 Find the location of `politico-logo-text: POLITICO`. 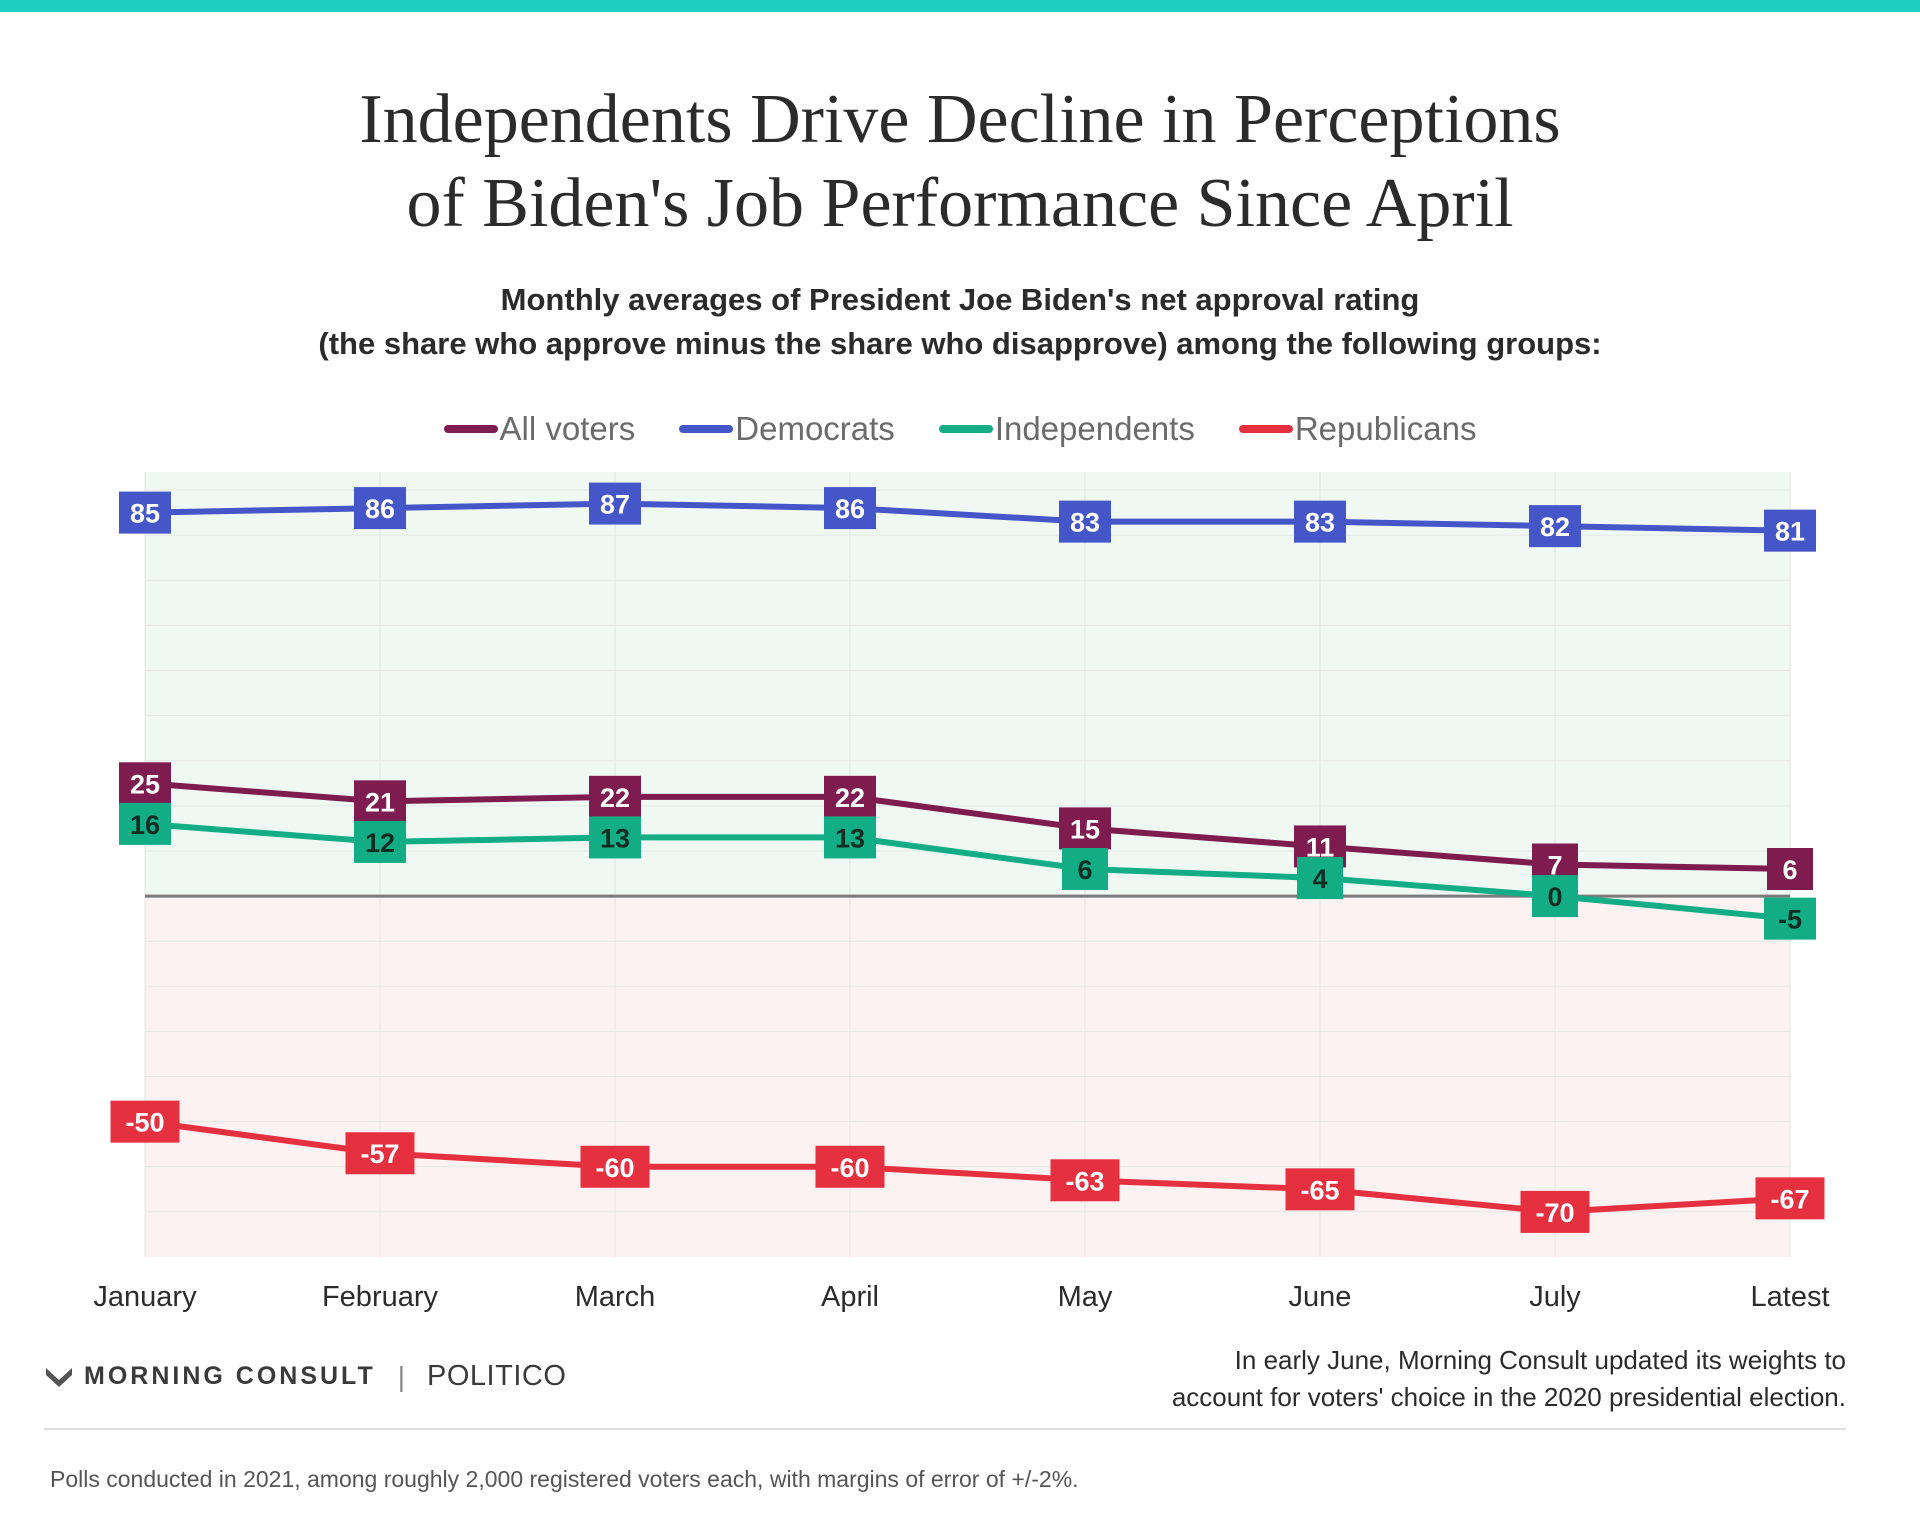

politico-logo-text: POLITICO is located at coordinates (497, 1376).